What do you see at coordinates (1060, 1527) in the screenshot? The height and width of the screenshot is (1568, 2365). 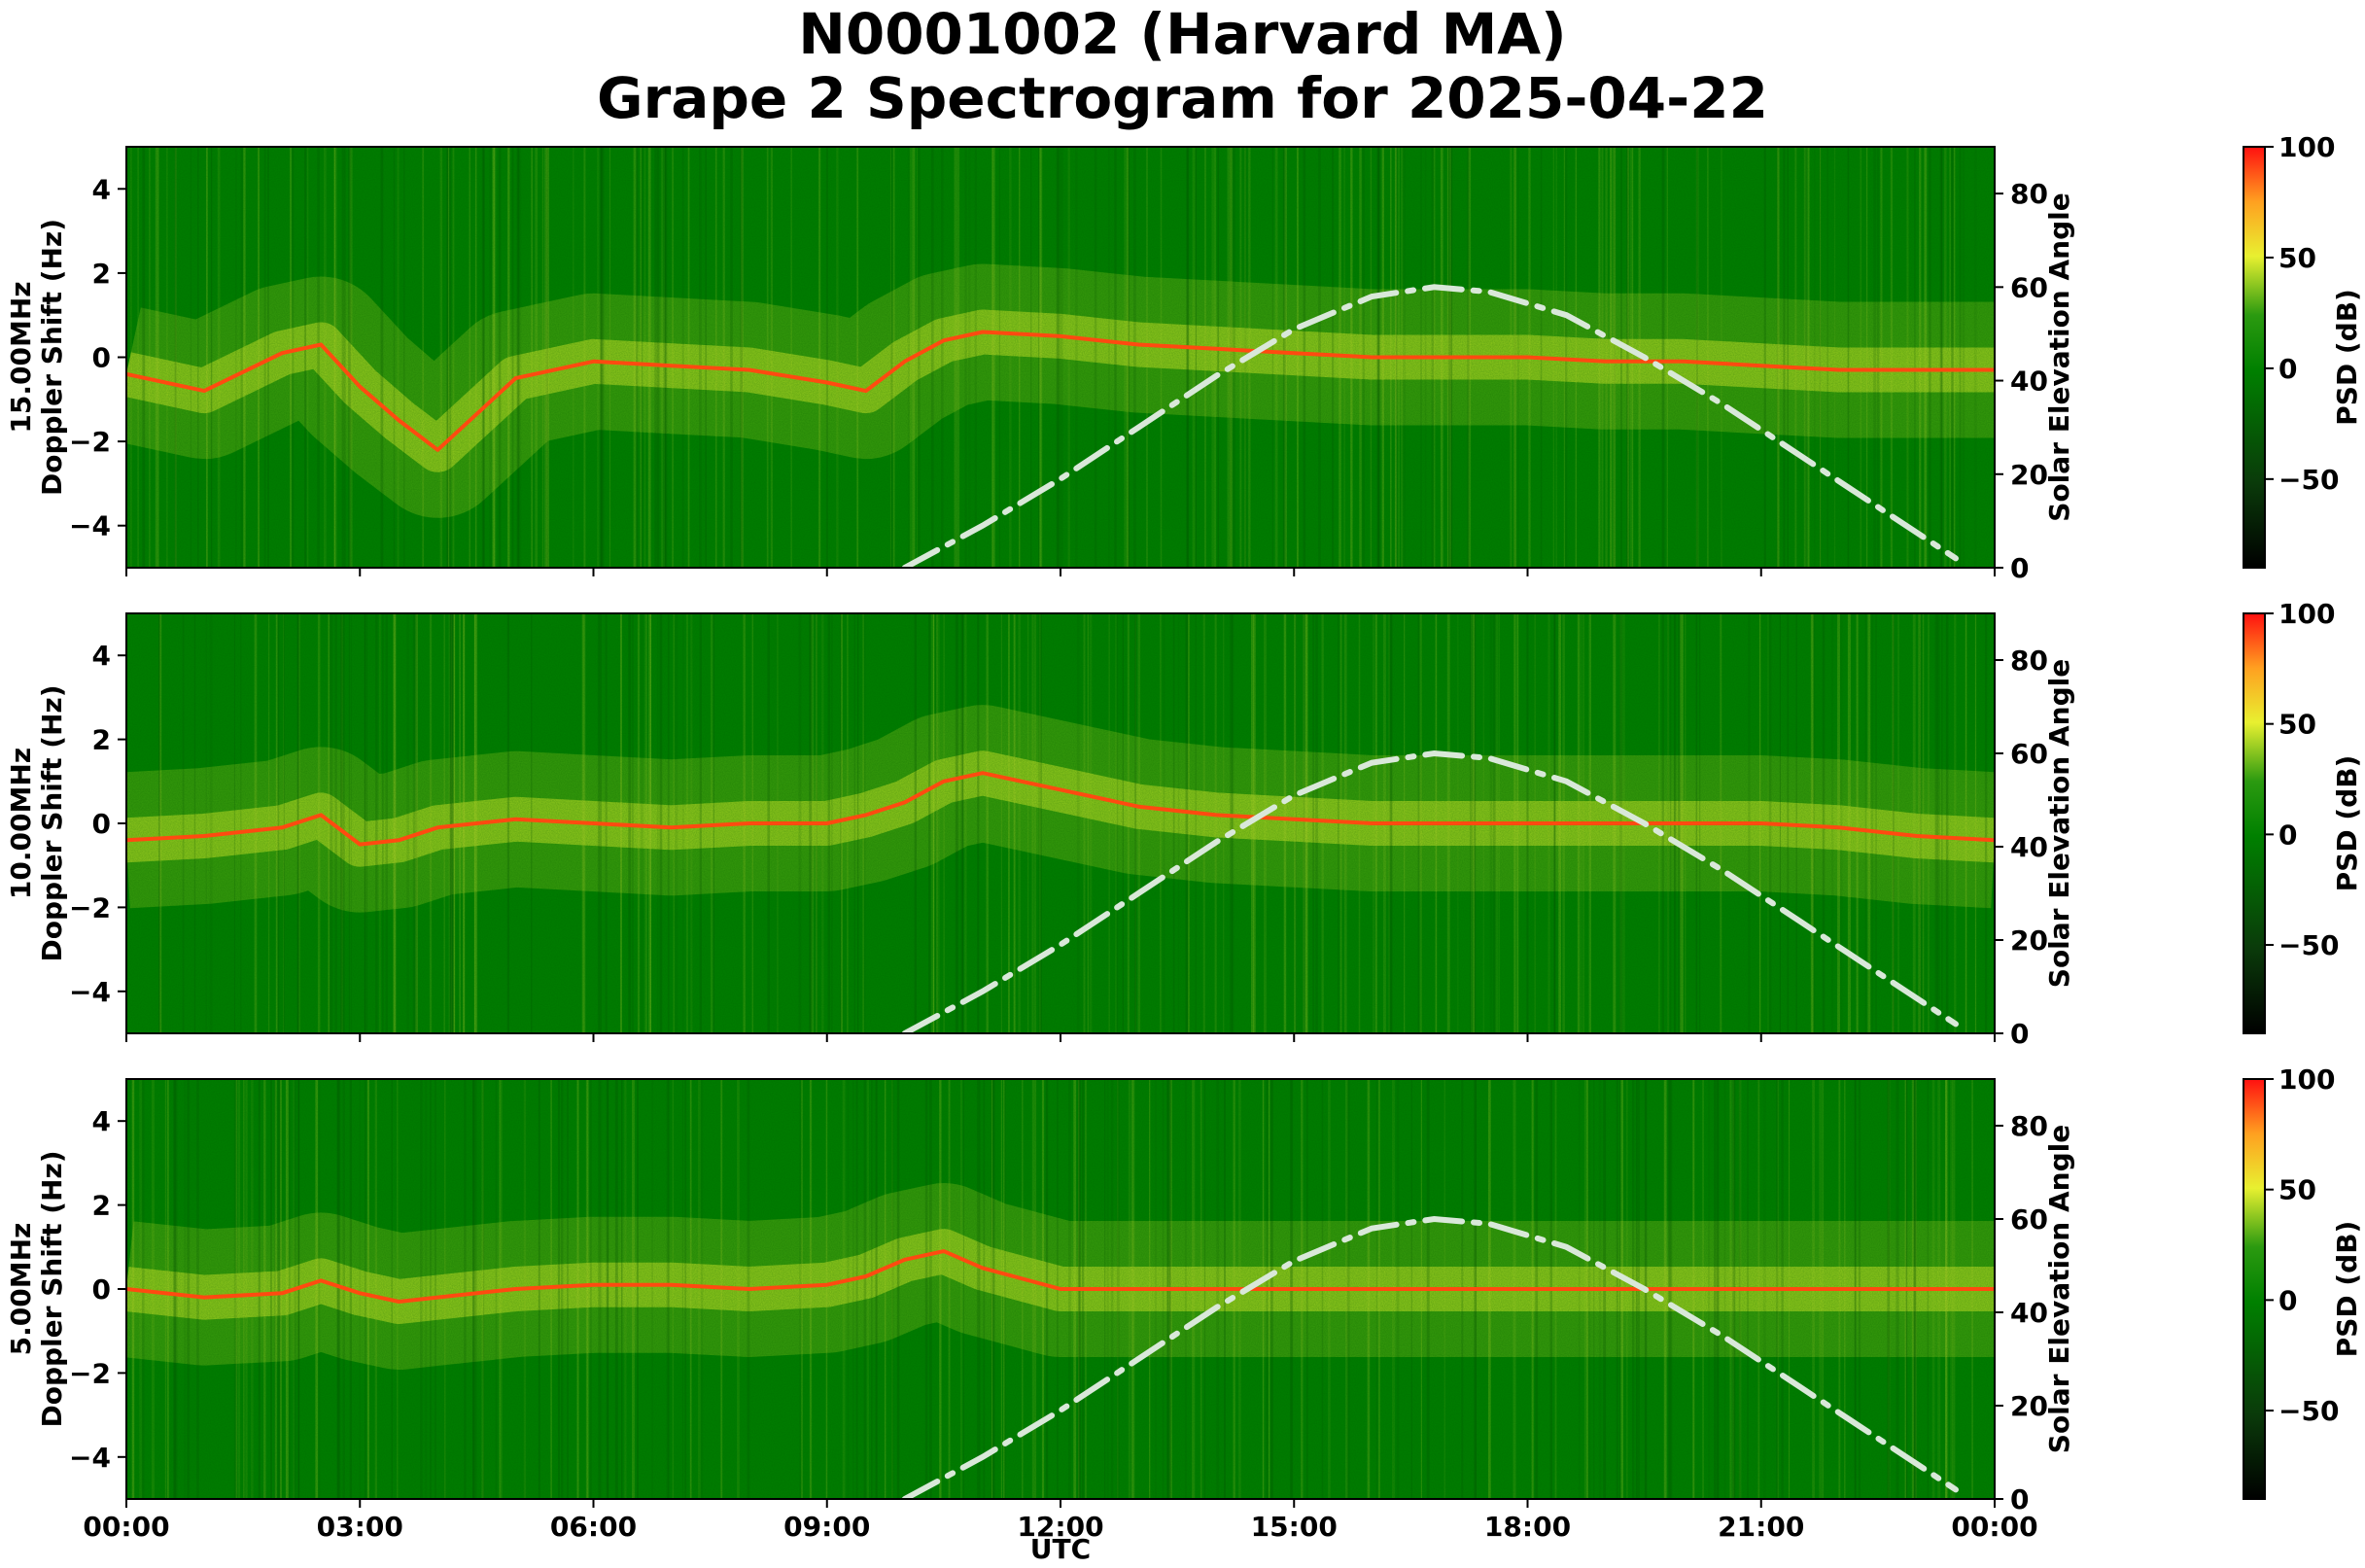 I see `x-tick-label: 12:00` at bounding box center [1060, 1527].